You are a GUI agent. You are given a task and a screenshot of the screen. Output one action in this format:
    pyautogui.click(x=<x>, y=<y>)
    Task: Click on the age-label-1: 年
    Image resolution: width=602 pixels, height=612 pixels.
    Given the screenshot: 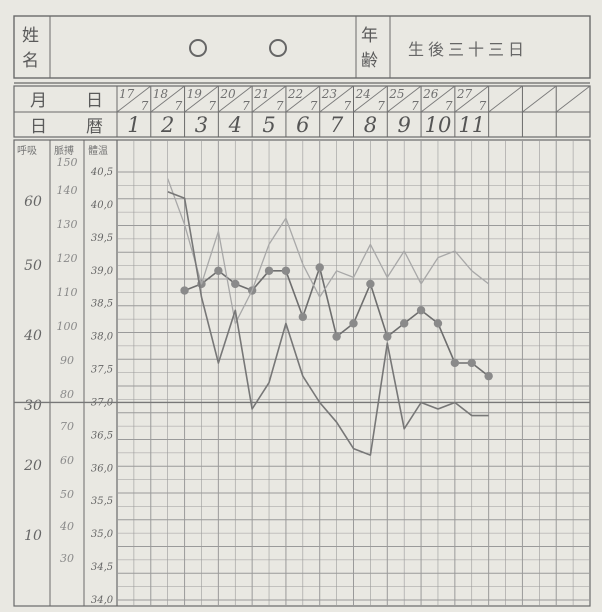 What is the action you would take?
    pyautogui.click(x=369, y=36)
    